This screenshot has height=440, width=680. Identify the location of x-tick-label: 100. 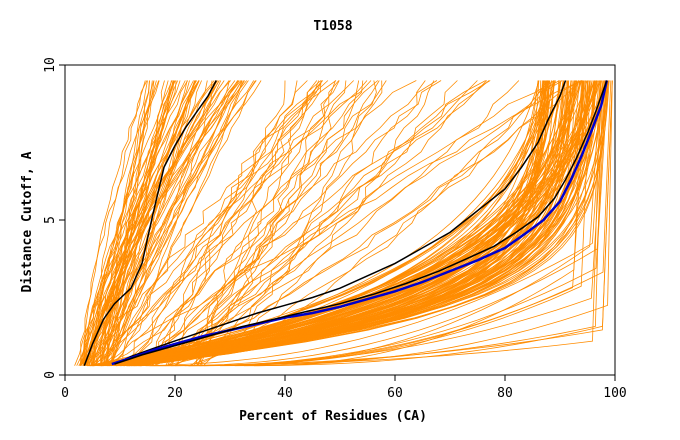
(614, 393).